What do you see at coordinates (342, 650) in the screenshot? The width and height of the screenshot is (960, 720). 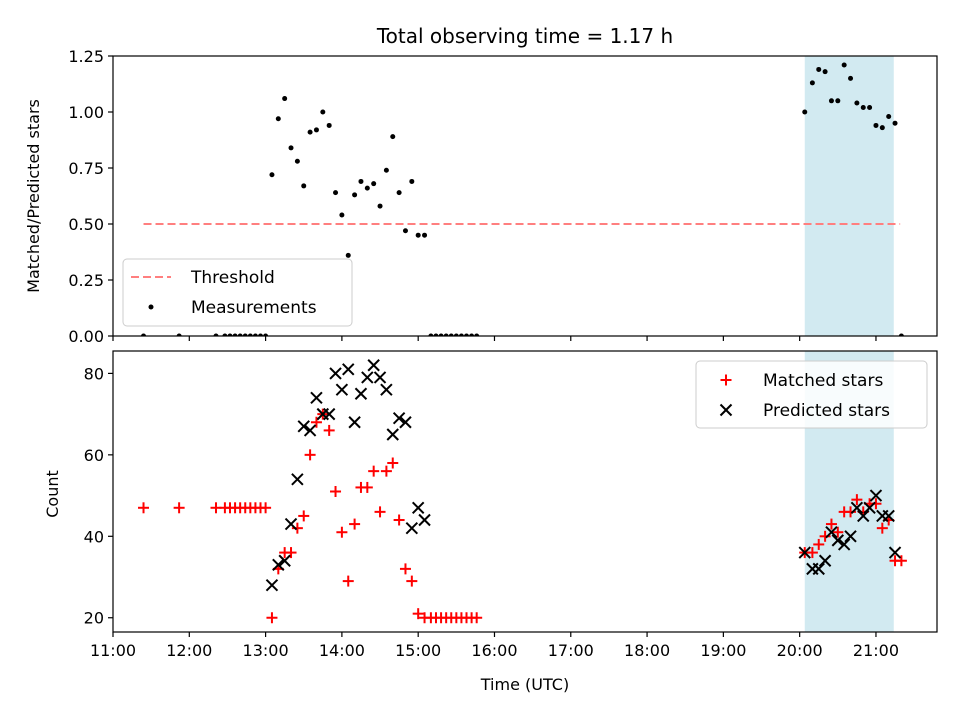 I see `x-tick-label: 14:00` at bounding box center [342, 650].